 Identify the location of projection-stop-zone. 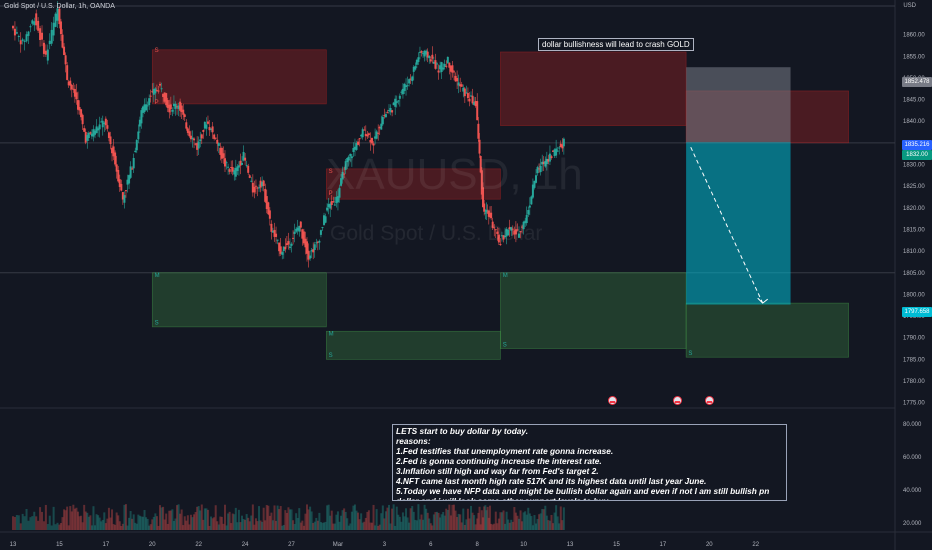
(738, 223).